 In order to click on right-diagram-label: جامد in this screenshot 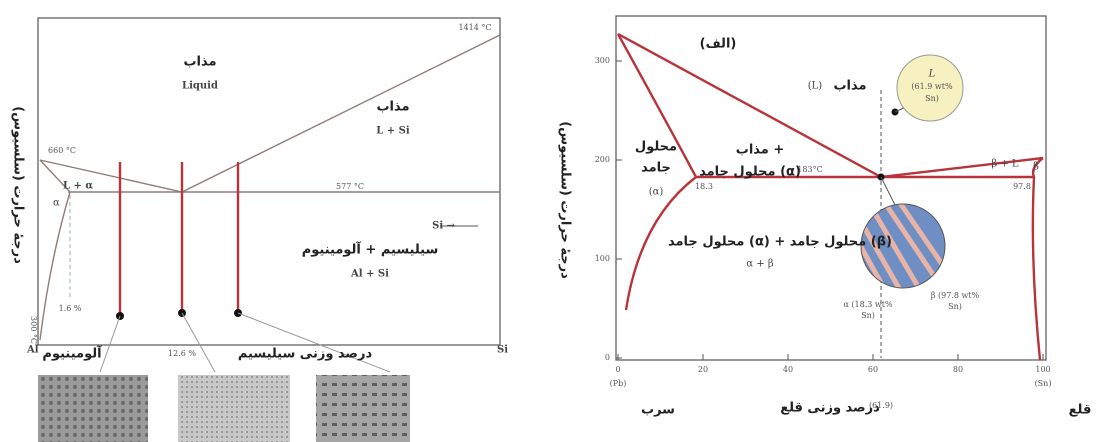, I will do `click(656, 168)`.